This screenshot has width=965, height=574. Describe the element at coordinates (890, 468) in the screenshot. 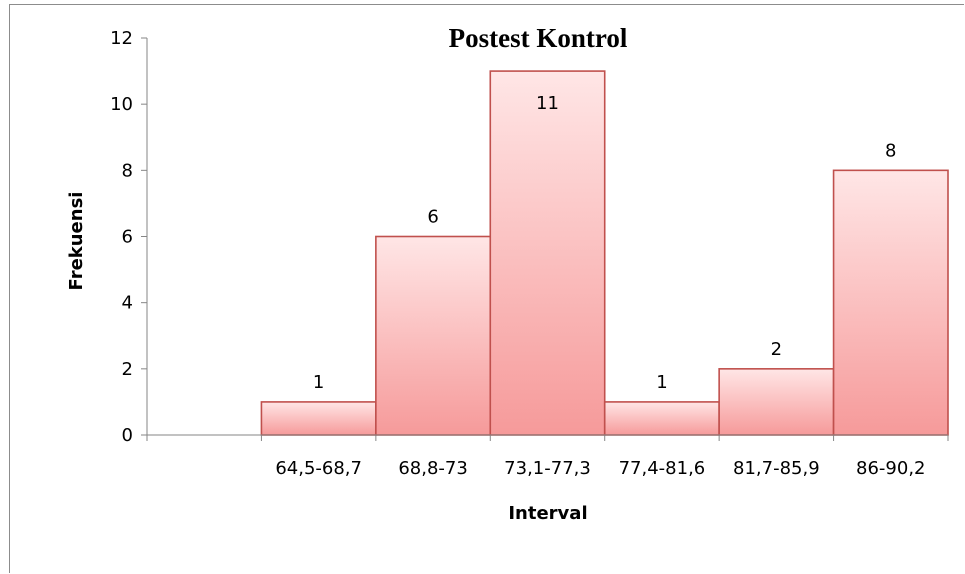

I see `x-tick-label: 86-90,2` at that location.